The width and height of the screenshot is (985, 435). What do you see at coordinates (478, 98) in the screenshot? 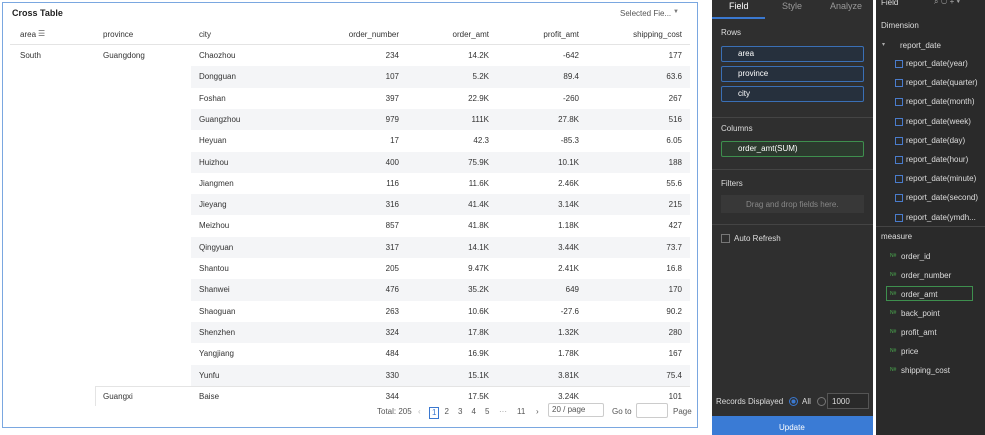
I see `table-cell: 22.9K` at bounding box center [478, 98].